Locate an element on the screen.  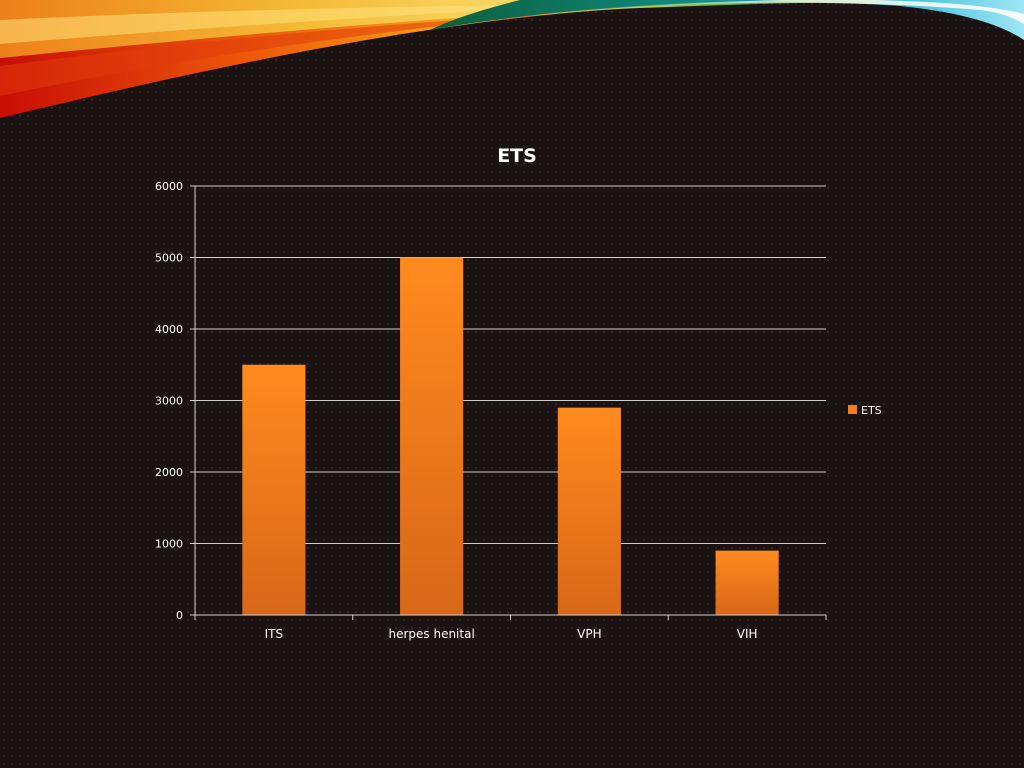
y-tick-label: 4000 is located at coordinates (169, 329).